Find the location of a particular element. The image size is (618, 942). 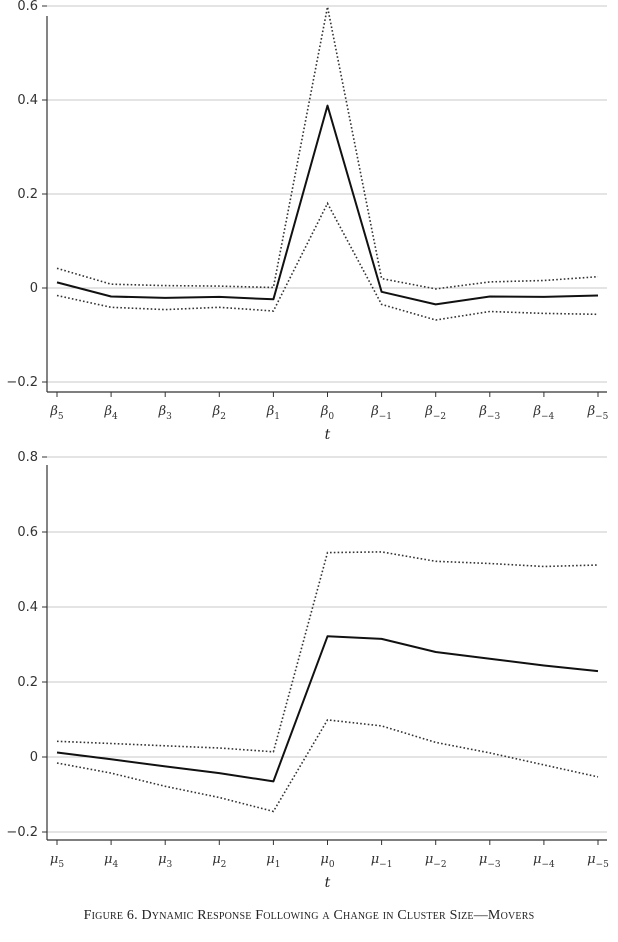

x-tick-label: β−2 is located at coordinates (435, 413).